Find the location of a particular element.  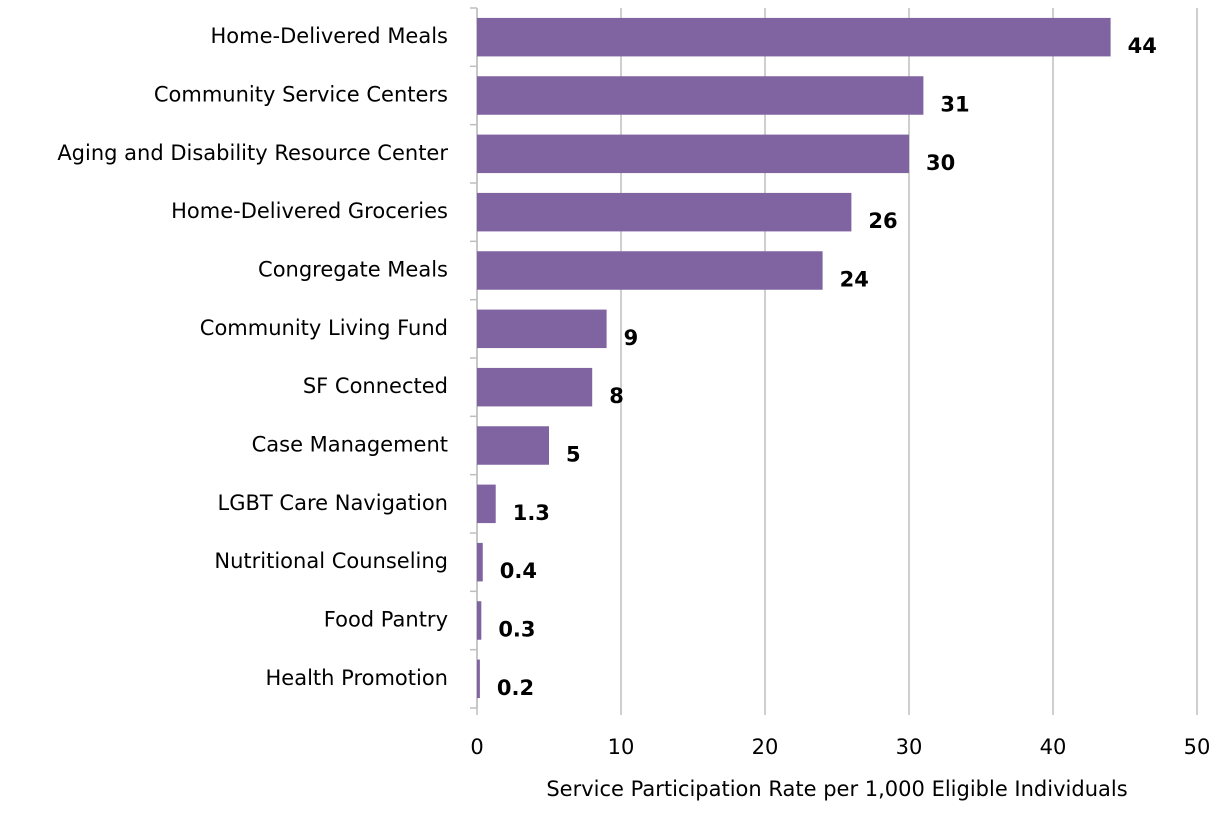

y-tick-label: Case Management is located at coordinates (350, 445).